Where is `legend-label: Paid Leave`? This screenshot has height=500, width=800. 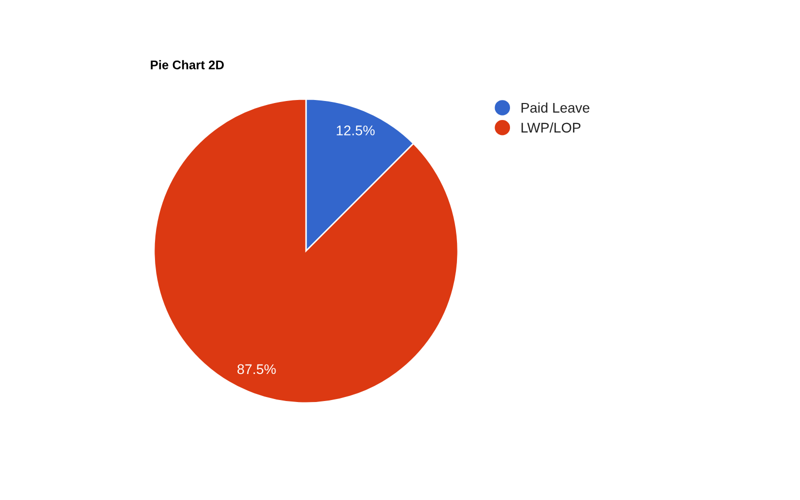 legend-label: Paid Leave is located at coordinates (556, 107).